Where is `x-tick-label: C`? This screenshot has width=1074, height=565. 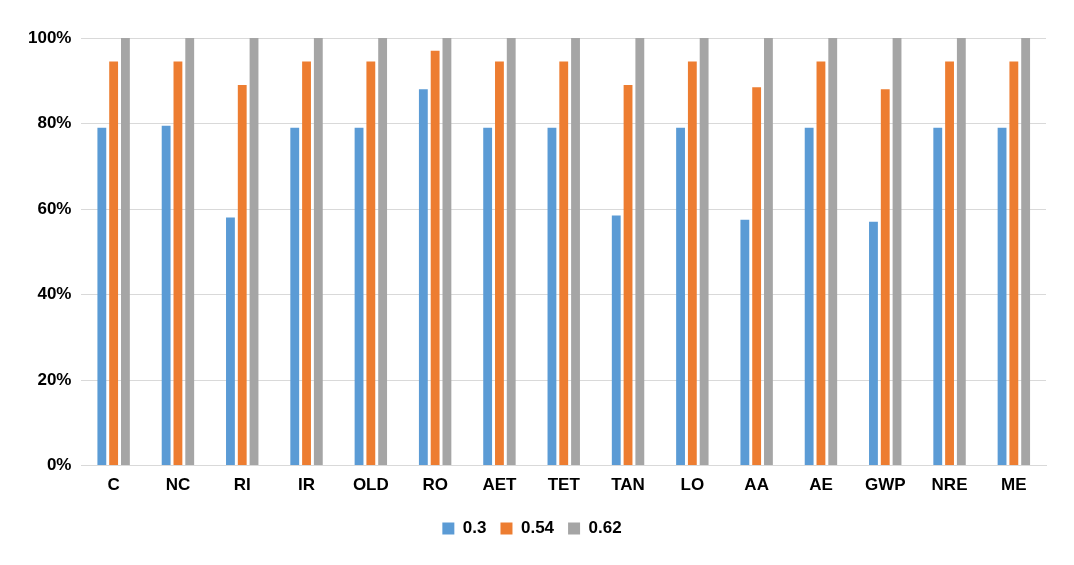 x-tick-label: C is located at coordinates (113, 485).